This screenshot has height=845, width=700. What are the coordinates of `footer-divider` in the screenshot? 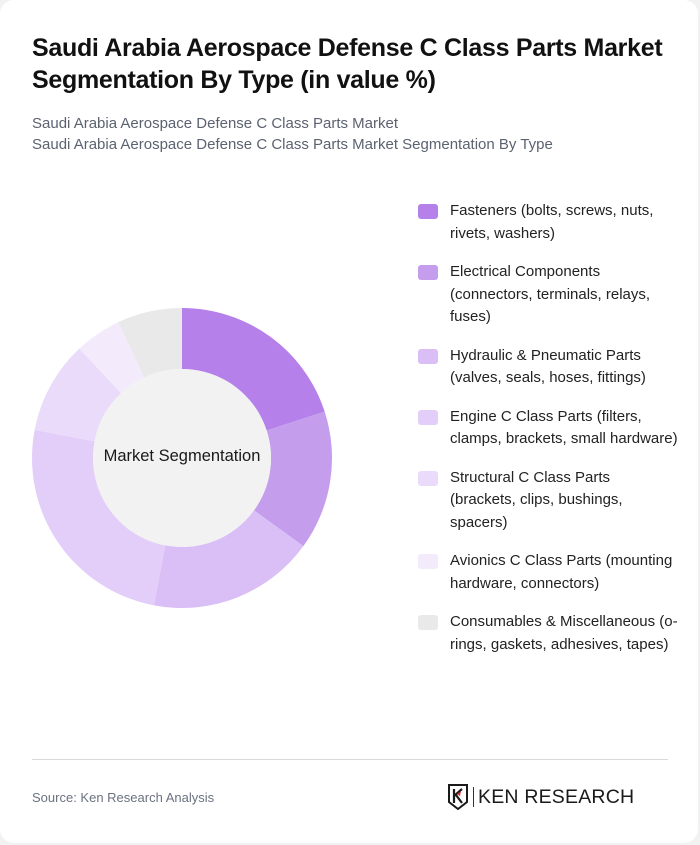 It's located at (350, 759).